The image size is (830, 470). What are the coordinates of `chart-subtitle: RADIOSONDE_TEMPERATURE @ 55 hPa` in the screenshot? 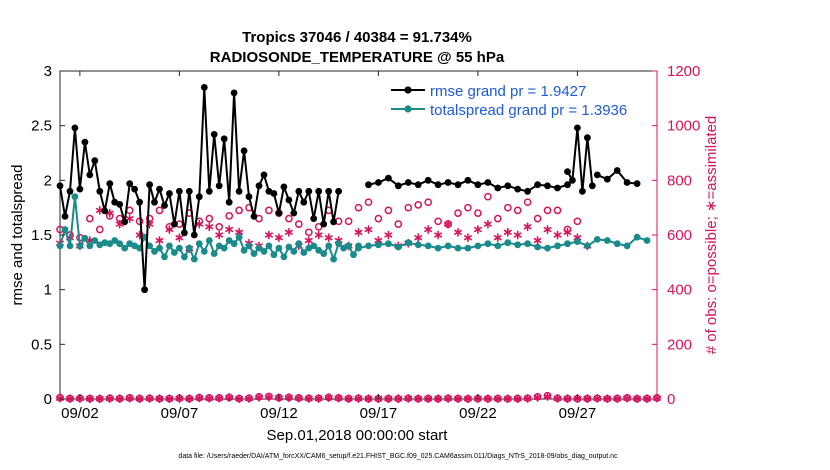 It's located at (357, 57).